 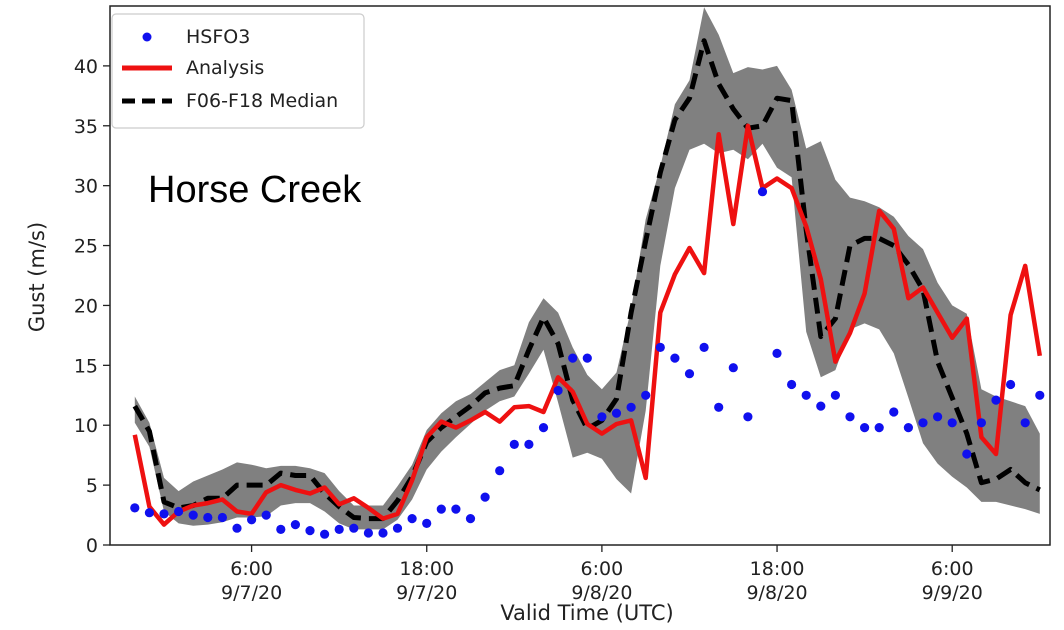 I want to click on y-tick-label: 20, so click(x=86, y=306).